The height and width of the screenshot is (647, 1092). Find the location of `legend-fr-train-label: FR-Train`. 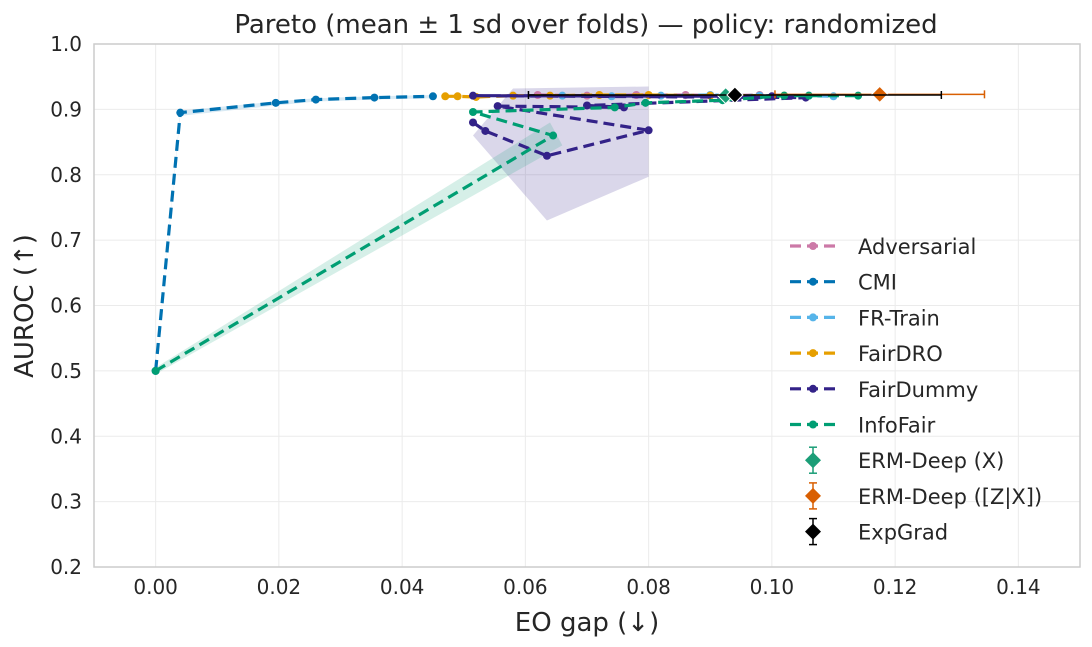

legend-fr-train-label: FR-Train is located at coordinates (899, 318).